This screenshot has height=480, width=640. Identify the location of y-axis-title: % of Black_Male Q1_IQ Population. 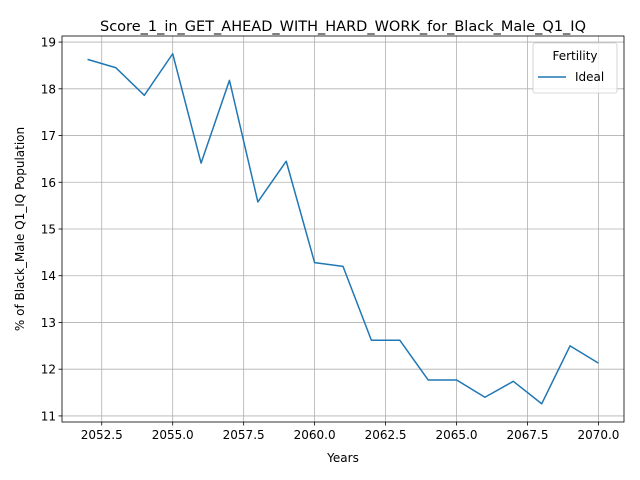
(20, 229).